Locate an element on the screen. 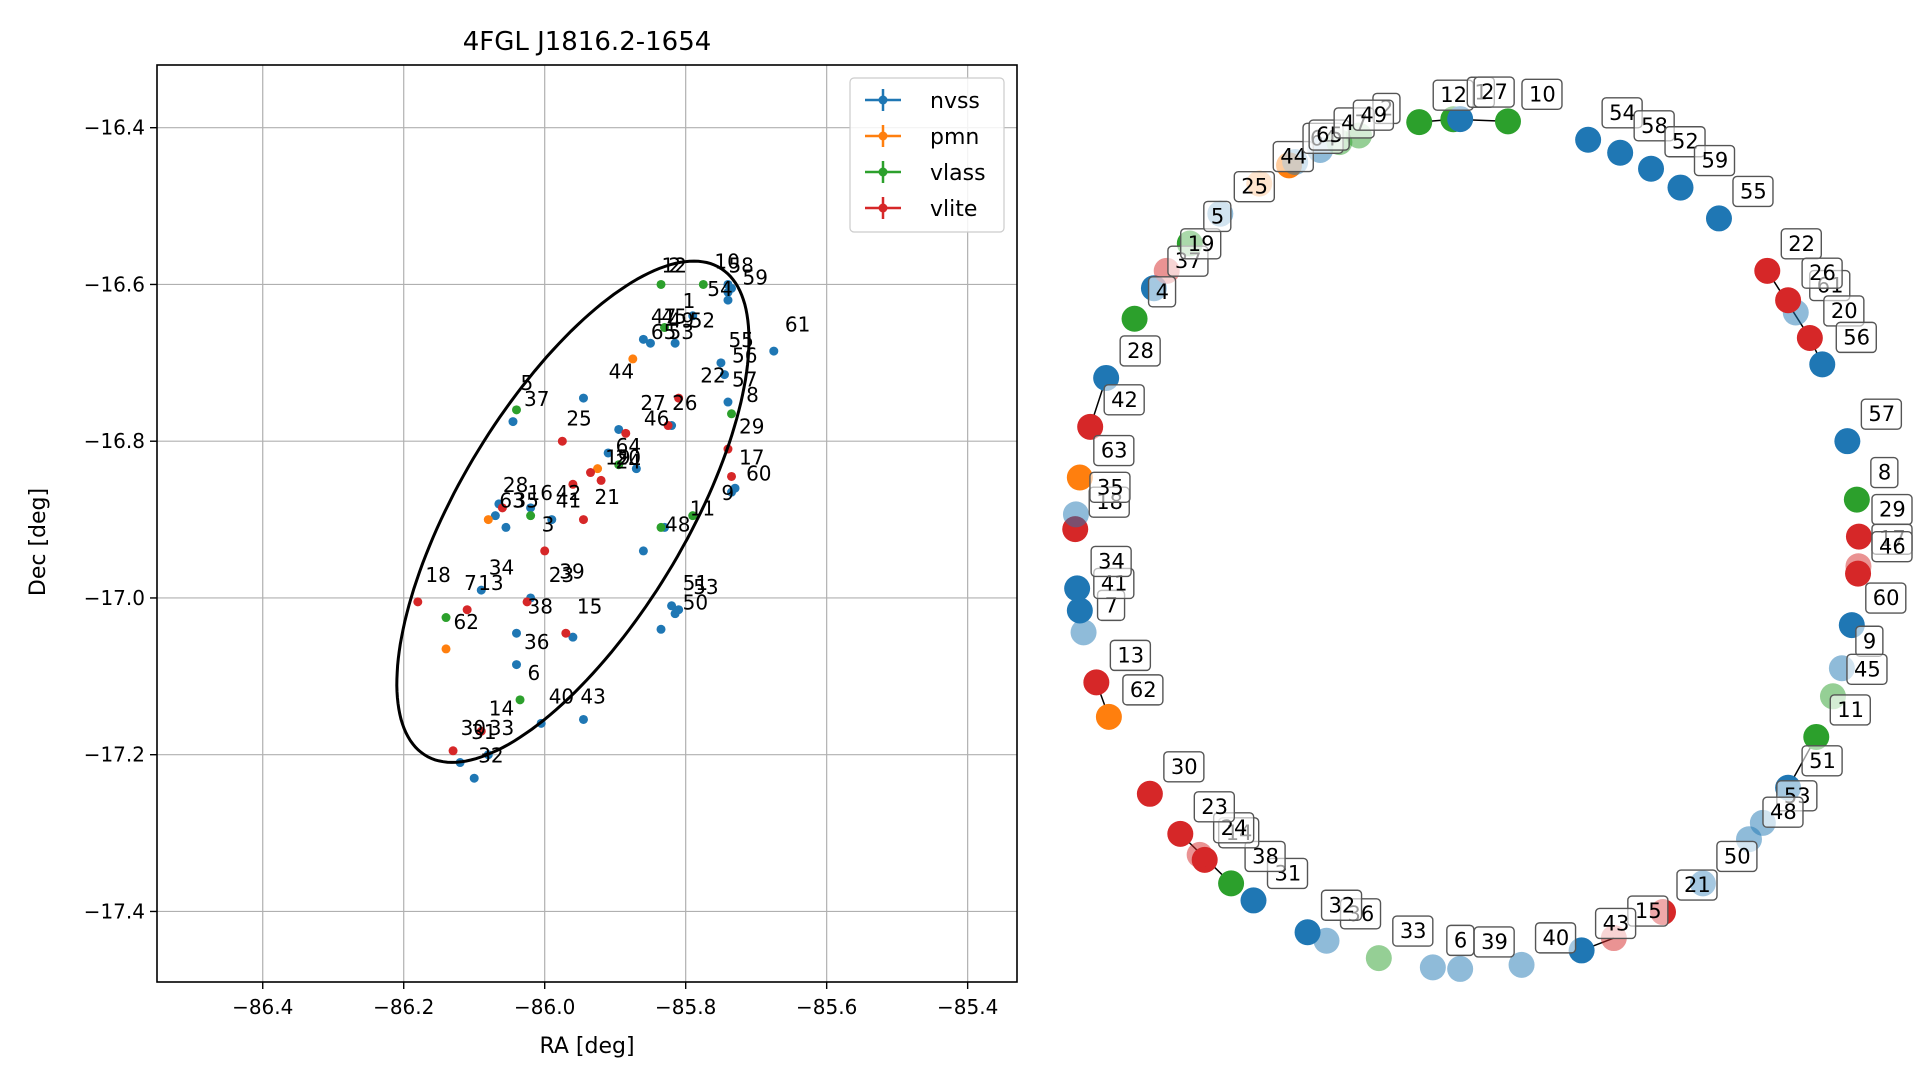  y-tick-label: −17.2 is located at coordinates (114, 755).